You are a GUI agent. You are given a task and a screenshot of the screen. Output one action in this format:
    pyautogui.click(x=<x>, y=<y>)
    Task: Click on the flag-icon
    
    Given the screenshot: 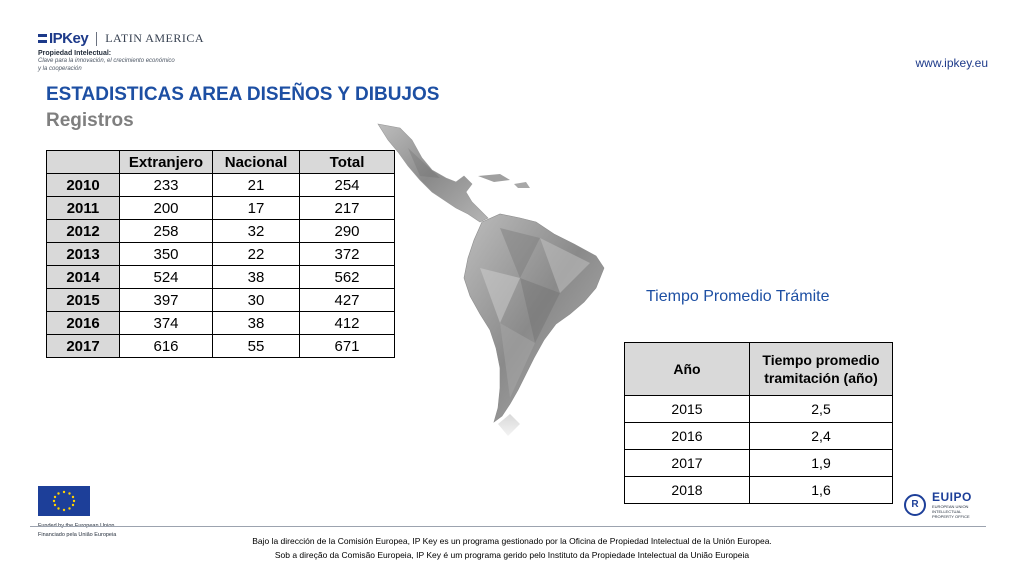 What is the action you would take?
    pyautogui.click(x=42, y=38)
    